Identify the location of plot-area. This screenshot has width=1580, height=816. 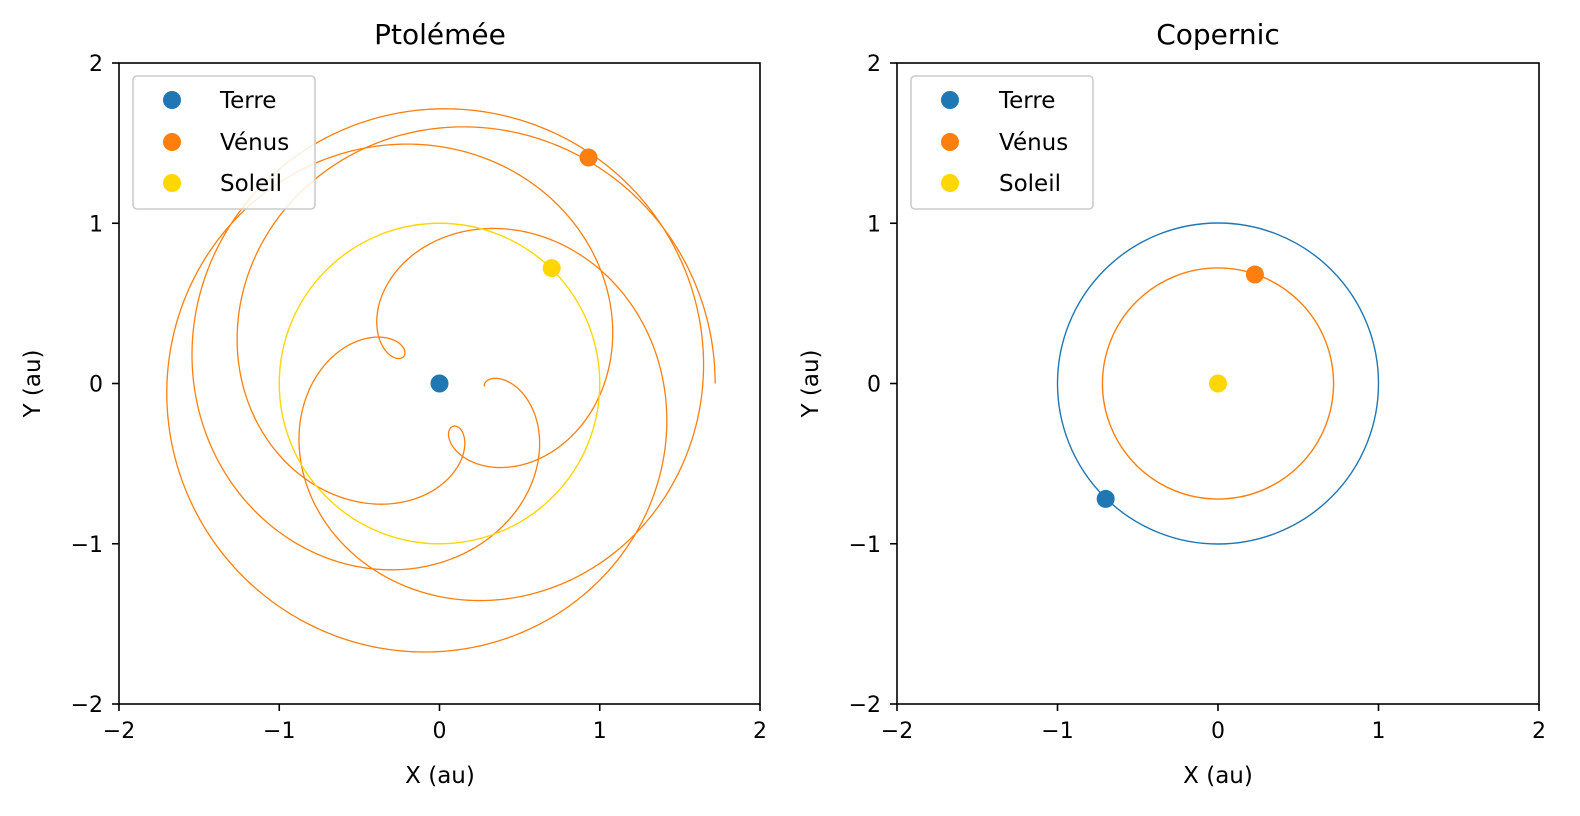
(1218, 383).